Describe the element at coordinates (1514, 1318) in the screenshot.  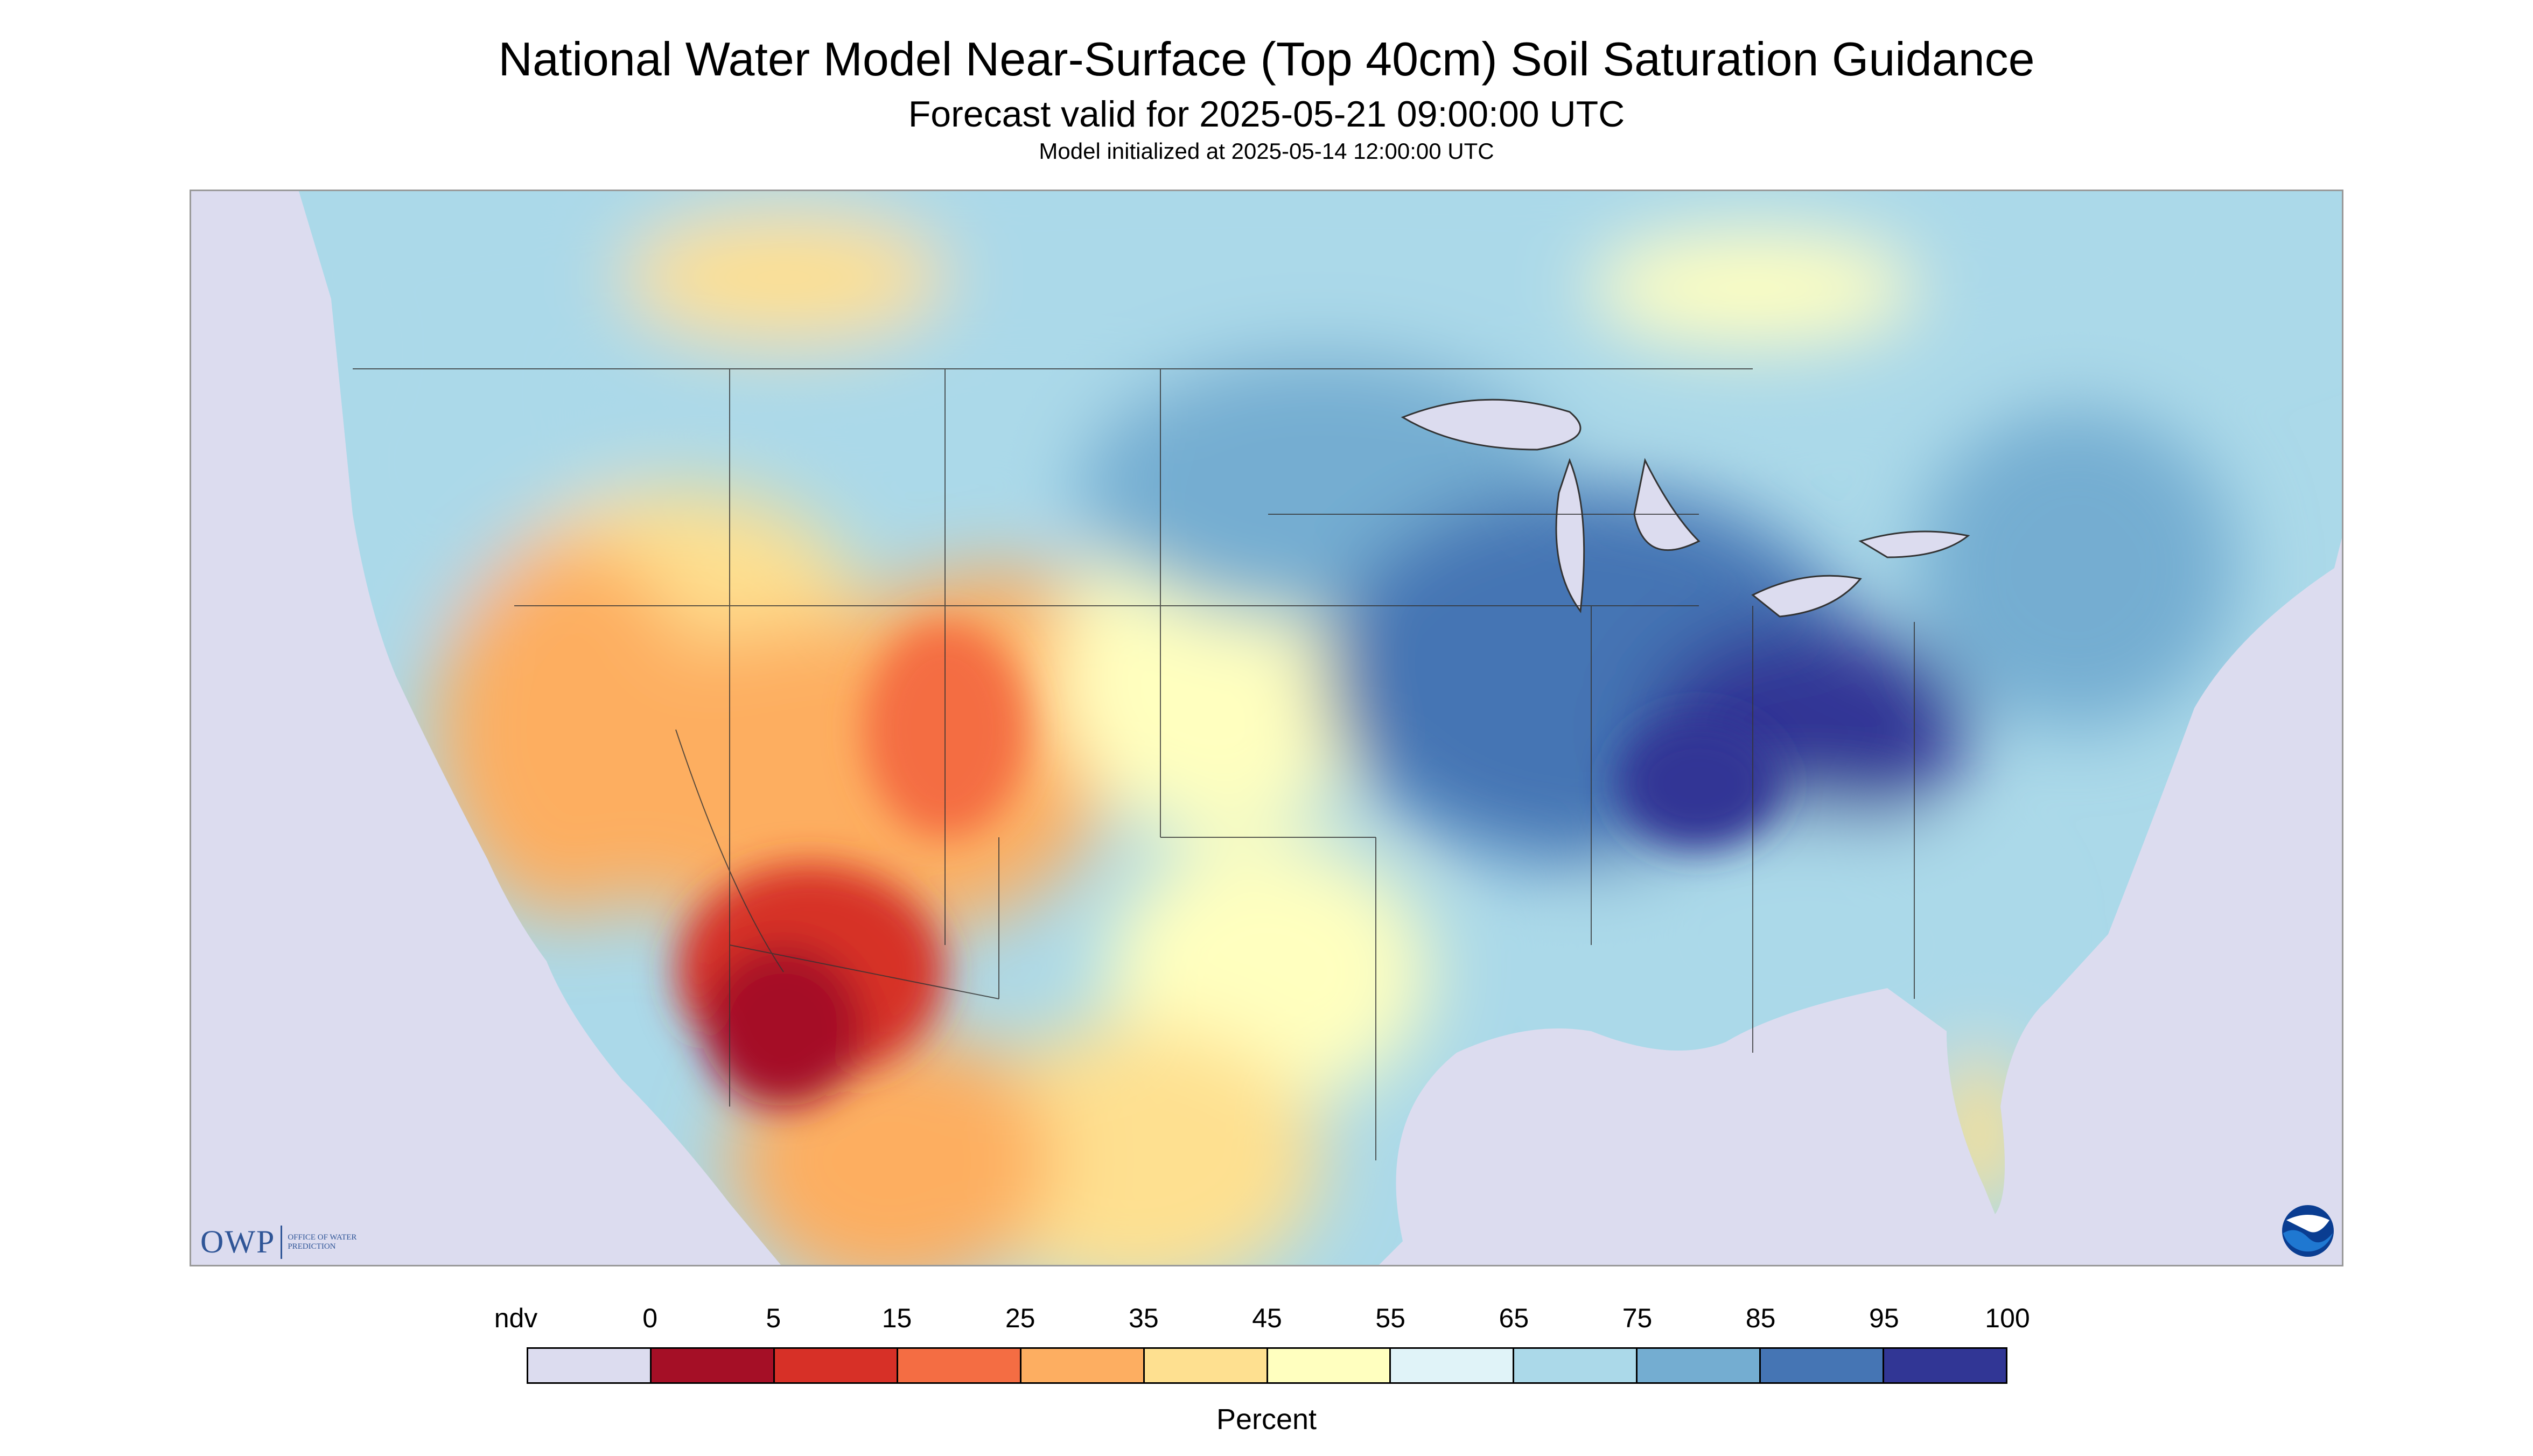
I see `legend-tick-label: 65` at that location.